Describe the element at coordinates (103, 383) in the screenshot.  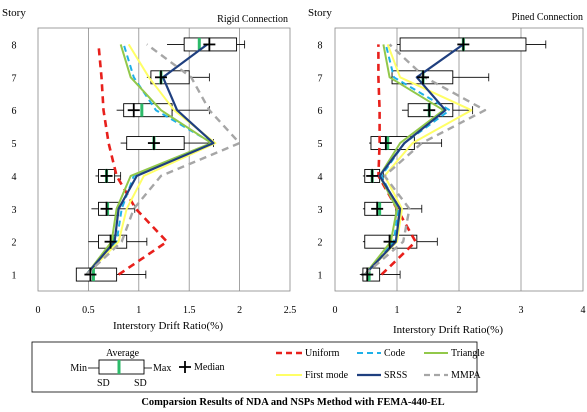
I see `legend-sd-left-label: SD` at that location.